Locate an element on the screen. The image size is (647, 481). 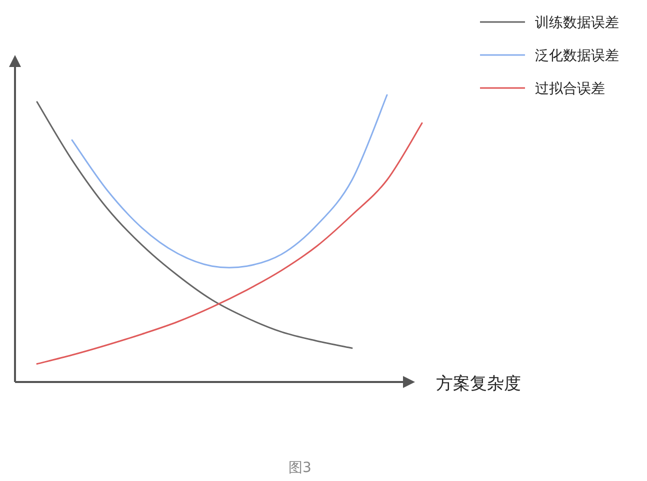
legend-item: 训练数据误差 is located at coordinates (549, 23).